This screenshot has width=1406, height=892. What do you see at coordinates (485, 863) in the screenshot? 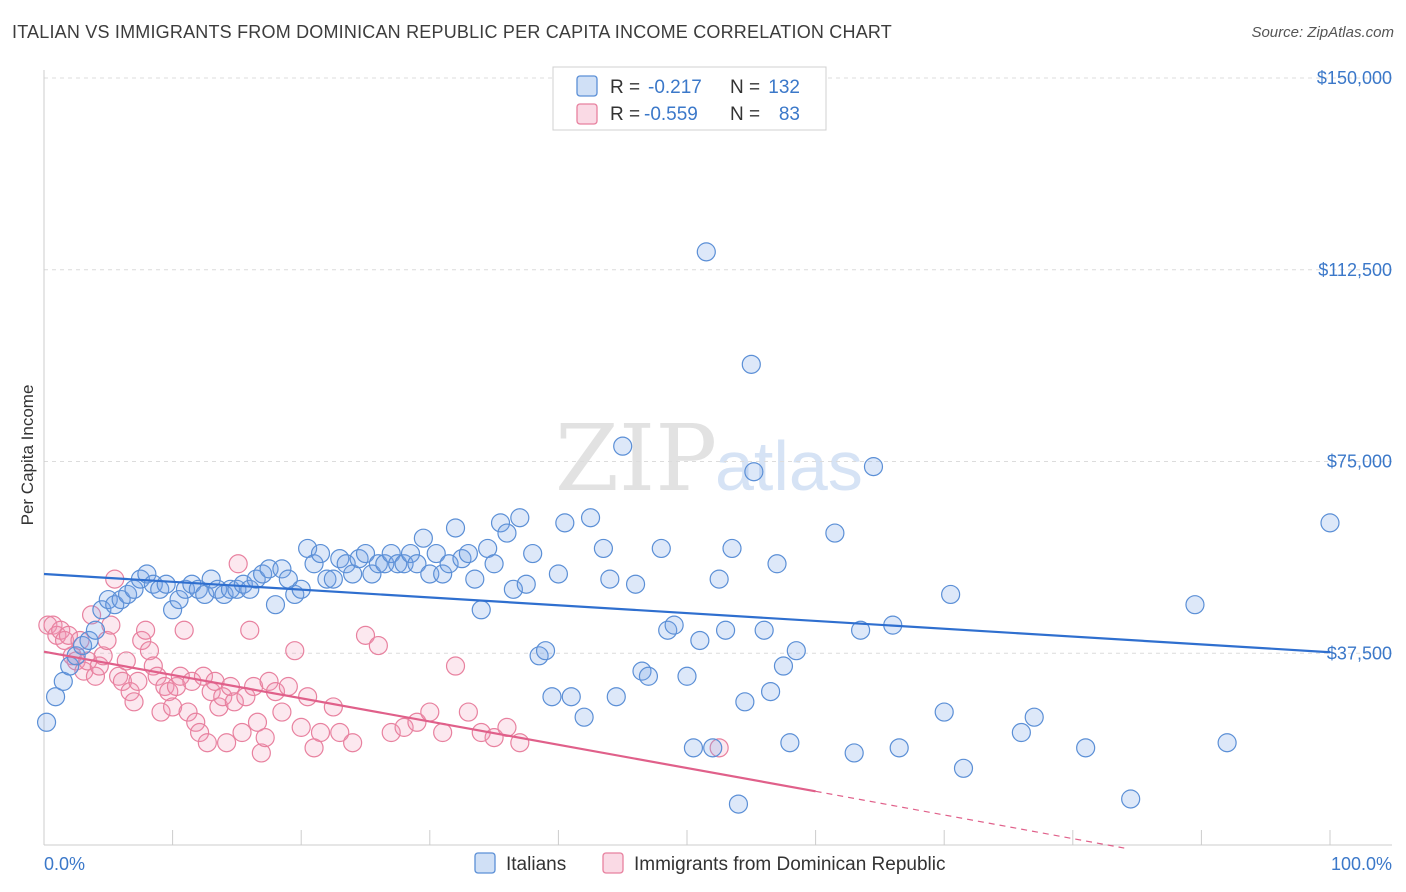
I see `bottom-legend-swatch-italians` at bounding box center [485, 863].